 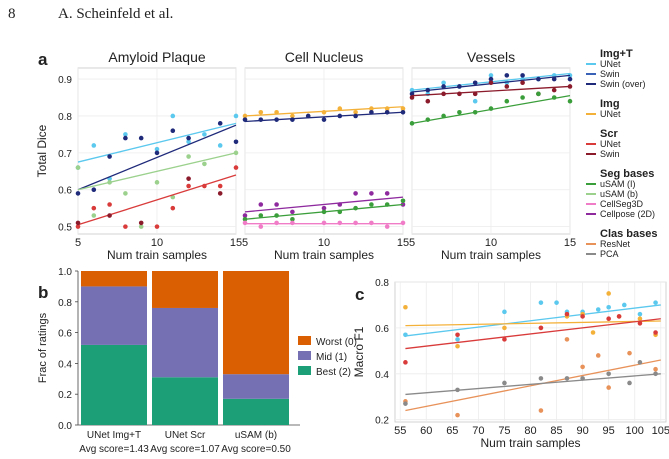 I want to click on legend-label-2-1: Swin, so click(x=610, y=154).